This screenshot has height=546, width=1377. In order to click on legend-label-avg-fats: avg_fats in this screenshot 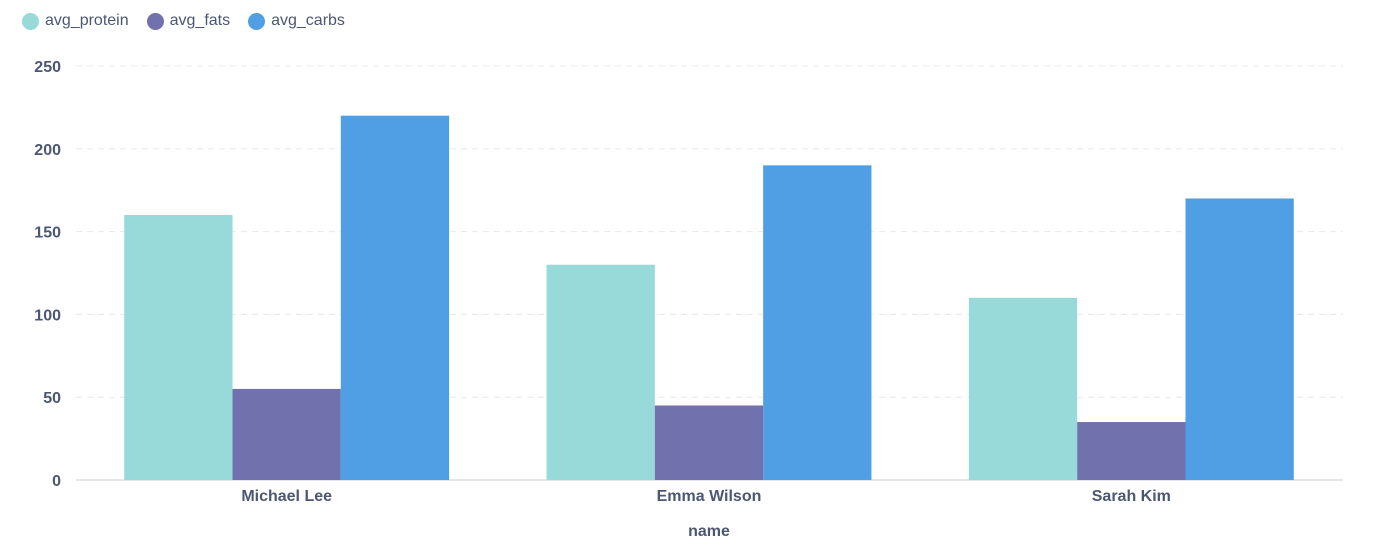, I will do `click(200, 20)`.